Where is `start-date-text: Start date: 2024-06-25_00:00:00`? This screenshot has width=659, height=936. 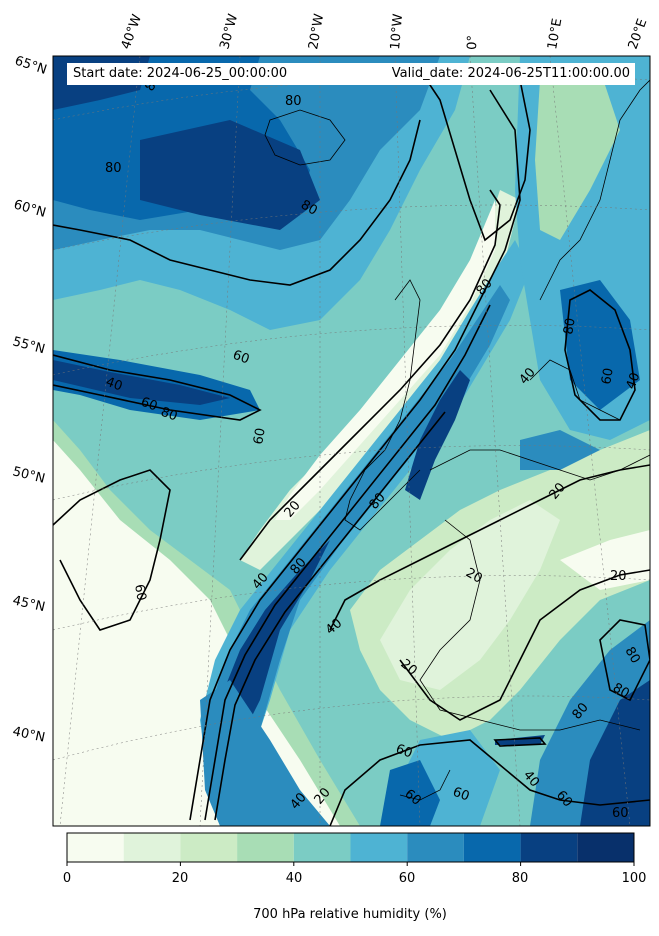
start-date-text: Start date: 2024-06-25_00:00:00 is located at coordinates (180, 73).